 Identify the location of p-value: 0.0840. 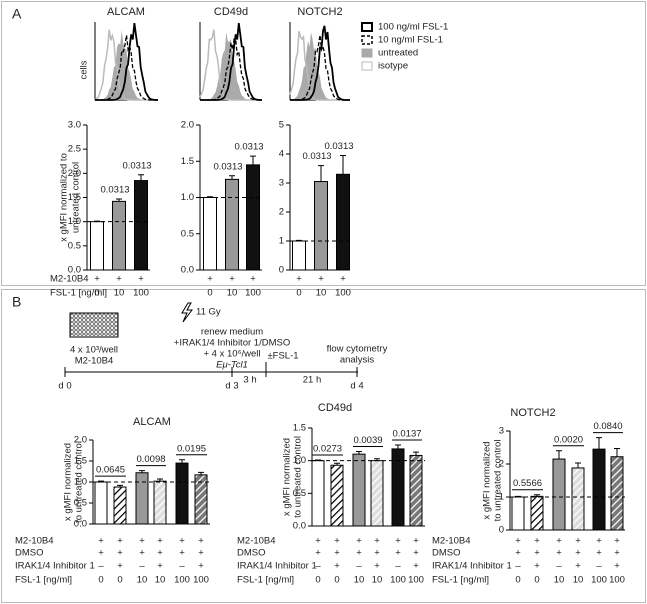
(607, 426).